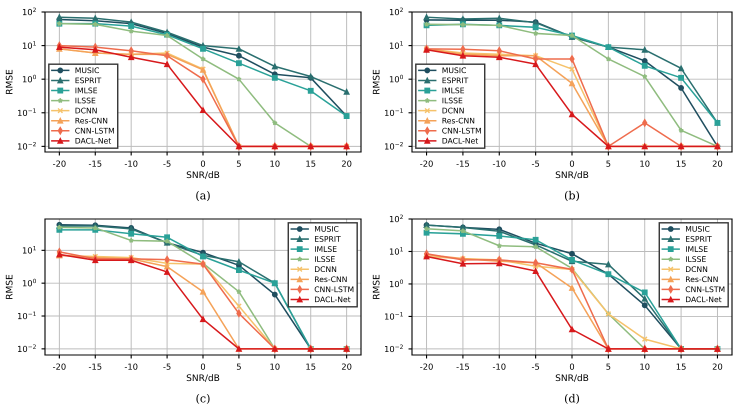 This screenshot has width=745, height=414. Describe the element at coordinates (203, 399) in the screenshot. I see `text: (c)` at that location.